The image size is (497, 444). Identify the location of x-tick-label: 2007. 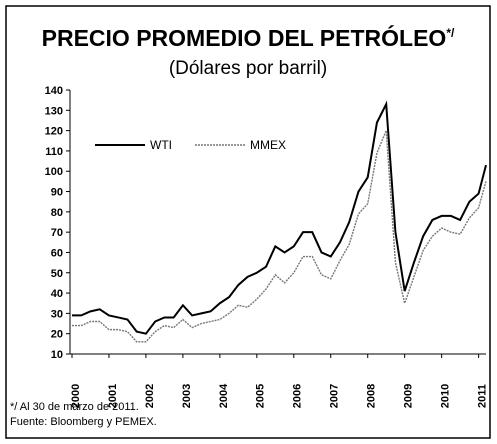
(335, 396).